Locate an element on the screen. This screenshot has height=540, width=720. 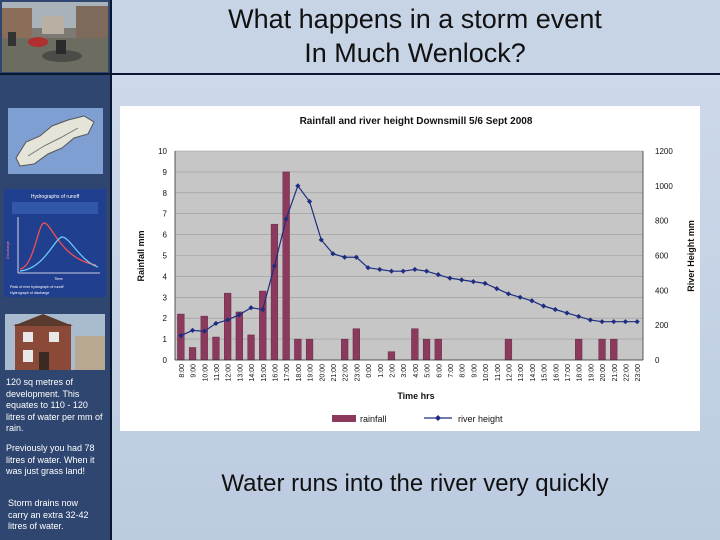
y-right-tick-label: 1200 is located at coordinates (664, 151).